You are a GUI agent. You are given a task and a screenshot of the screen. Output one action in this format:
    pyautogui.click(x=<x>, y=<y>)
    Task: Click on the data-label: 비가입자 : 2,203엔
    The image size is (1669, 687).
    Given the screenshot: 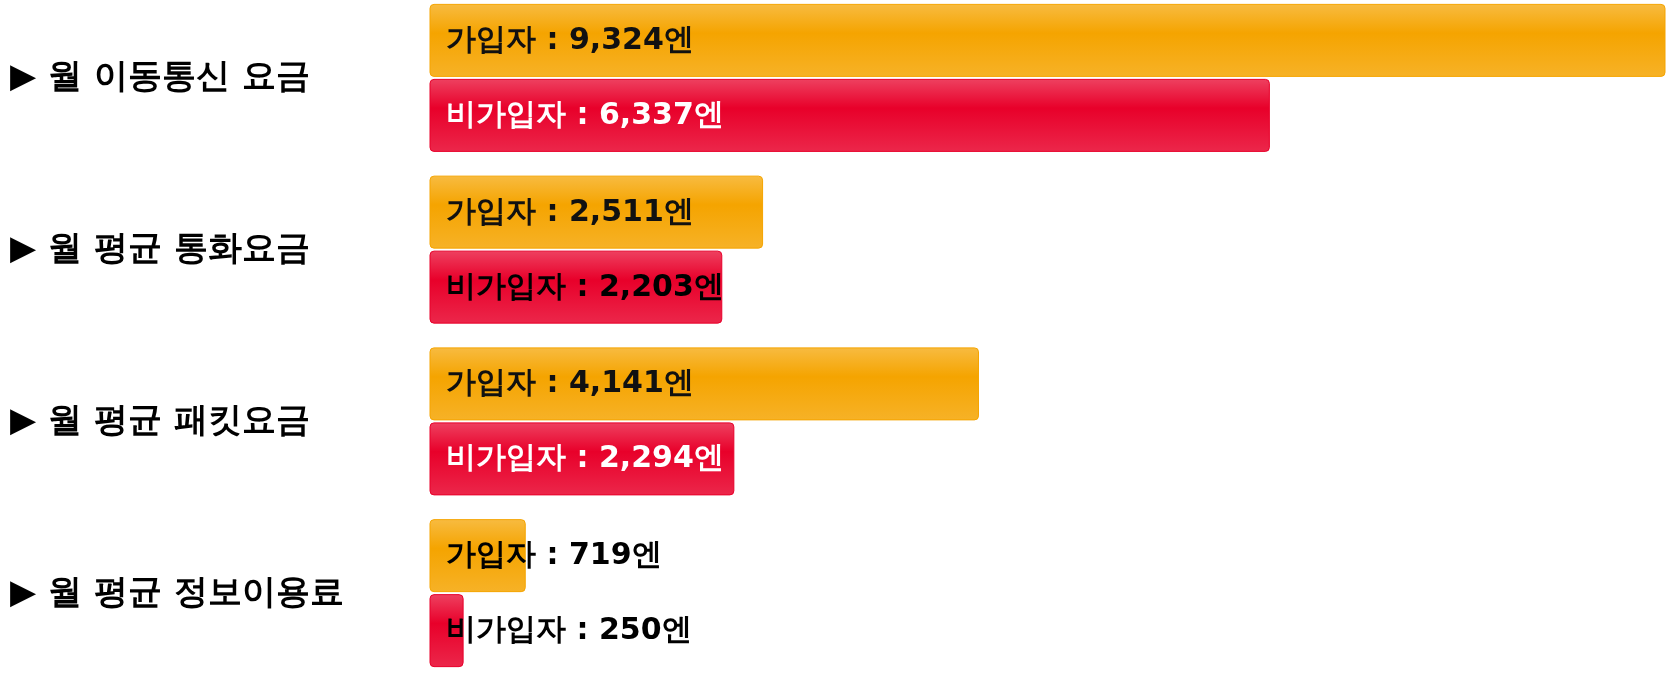 What is the action you would take?
    pyautogui.click(x=585, y=285)
    